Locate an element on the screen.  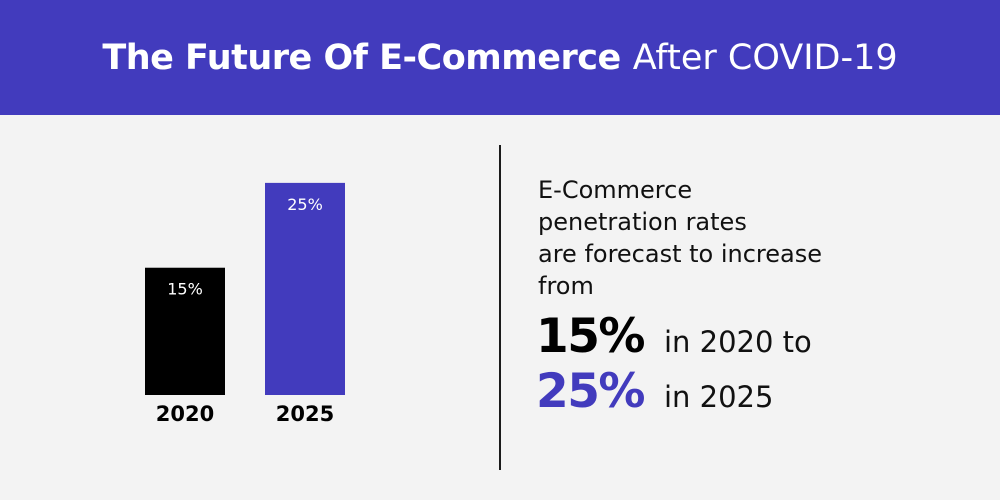
stat-2025: 25% in 2025 is located at coordinates (654, 391).